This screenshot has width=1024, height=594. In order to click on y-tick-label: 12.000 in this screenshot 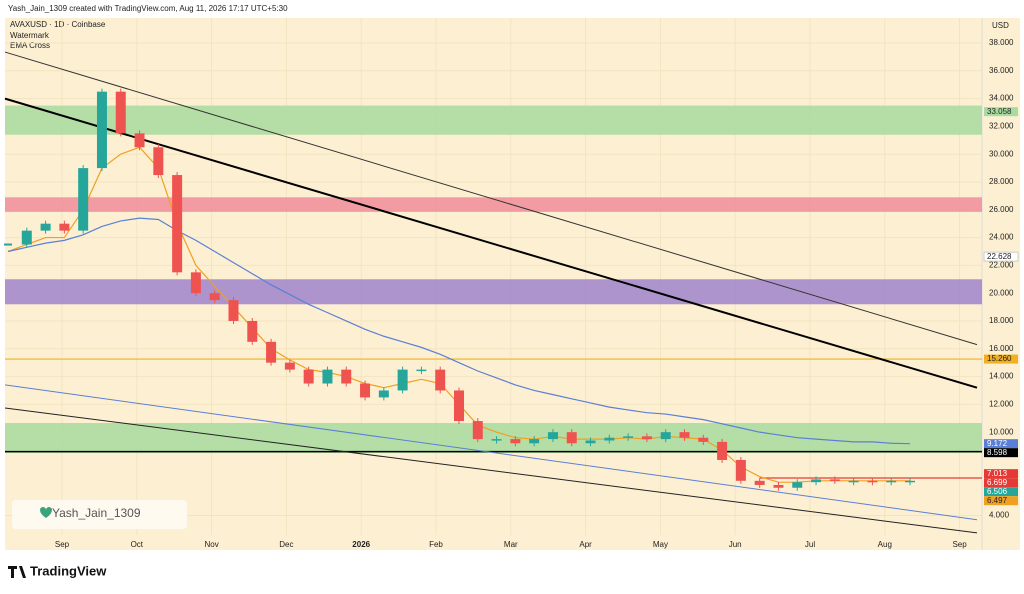, I will do `click(1001, 403)`.